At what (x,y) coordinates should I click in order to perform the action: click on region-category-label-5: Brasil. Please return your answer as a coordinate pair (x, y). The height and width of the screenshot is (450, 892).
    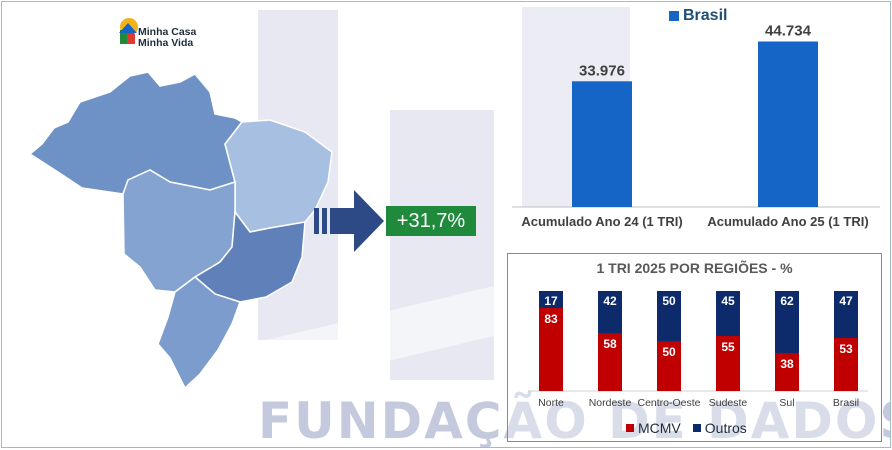
    Looking at the image, I should click on (846, 403).